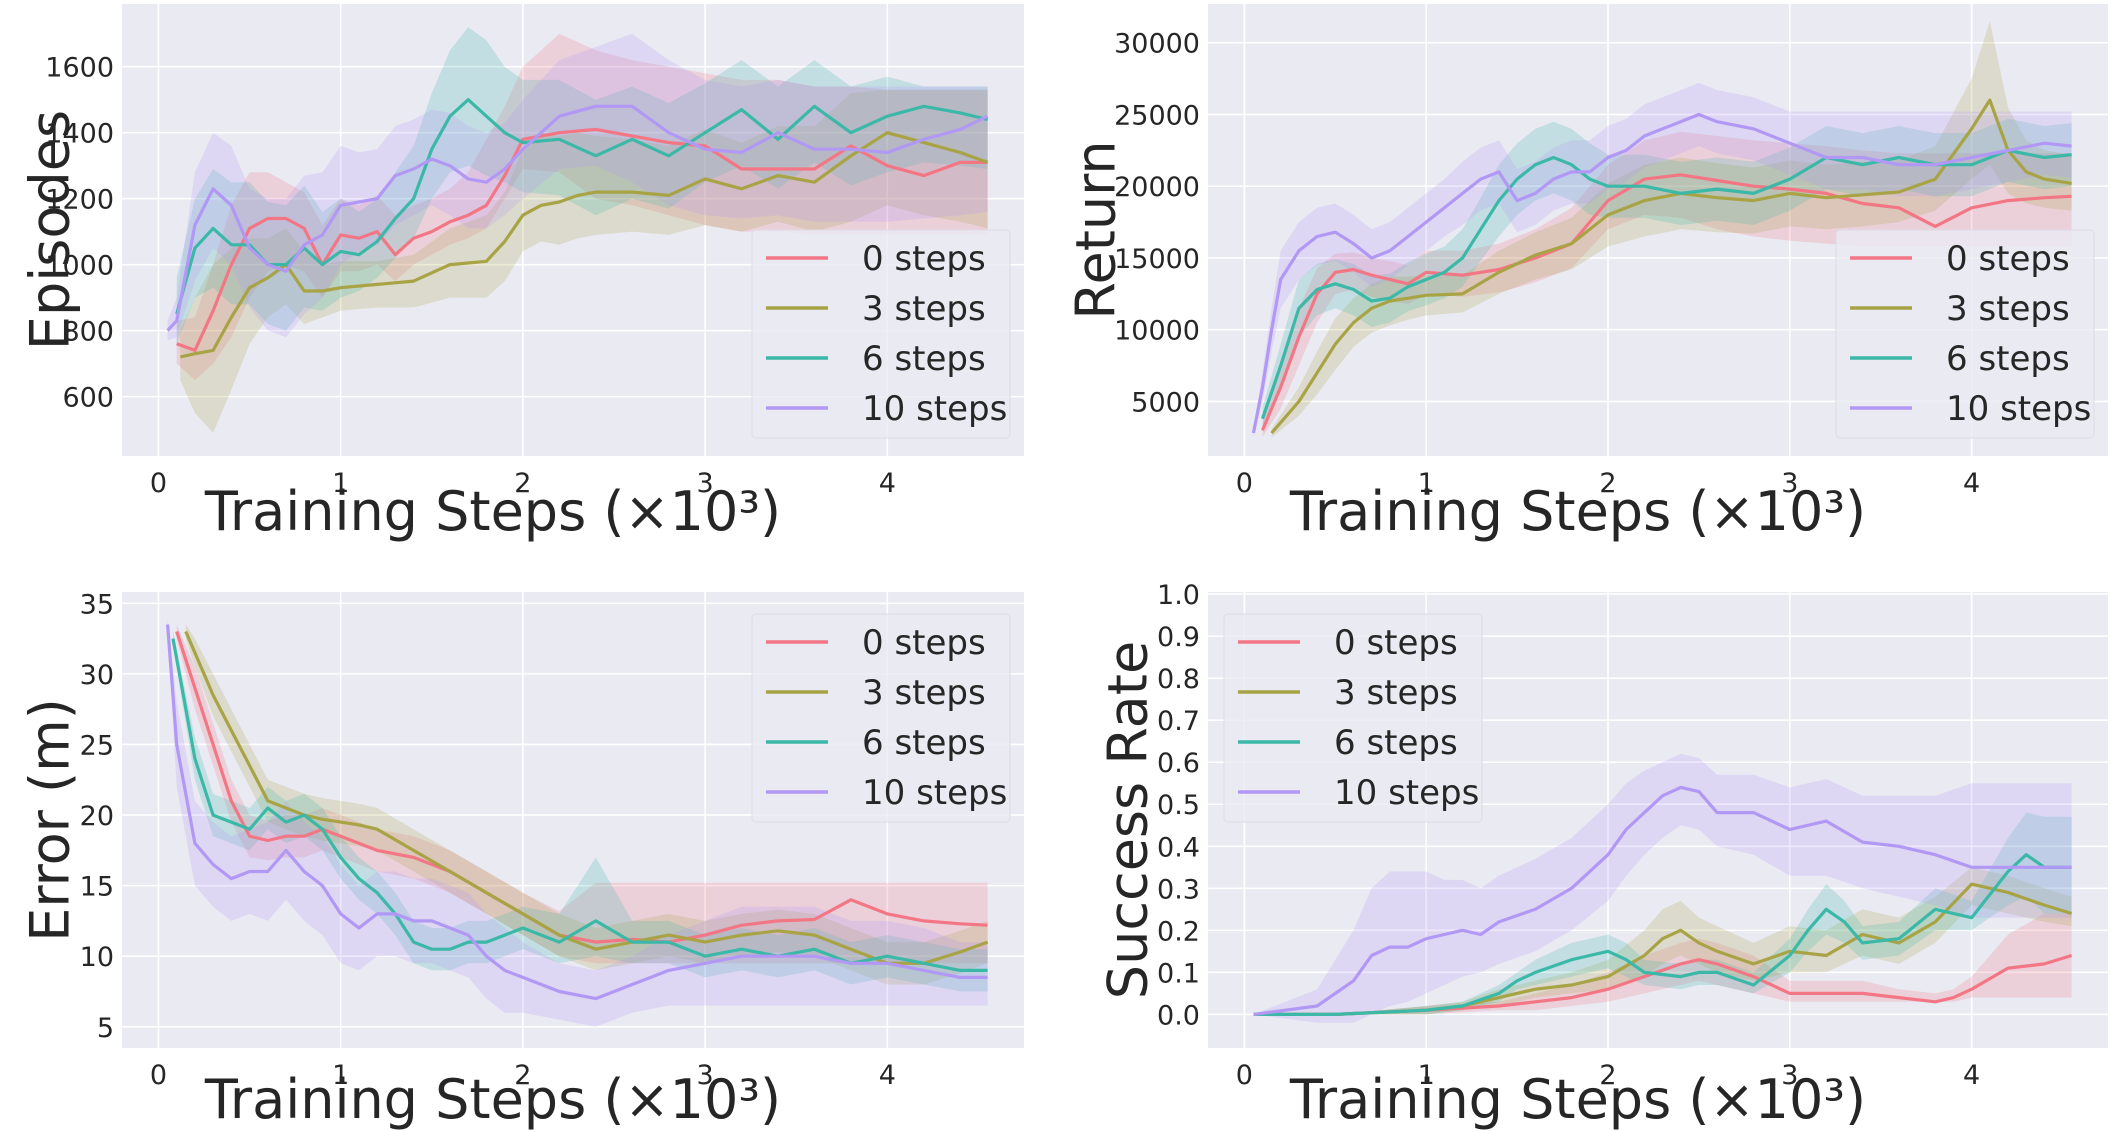  I want to click on y-tick-label: 0.2, so click(1178, 931).